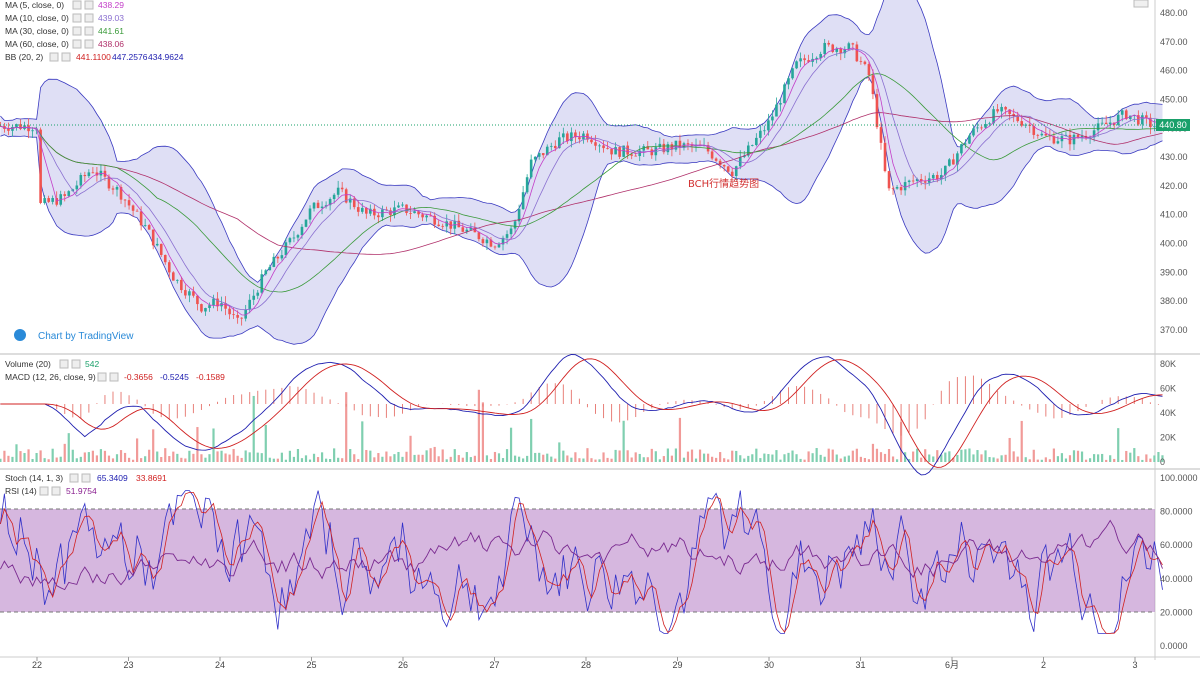  Describe the element at coordinates (86, 336) in the screenshot. I see `watermark-text: Chart by TradingView` at that location.